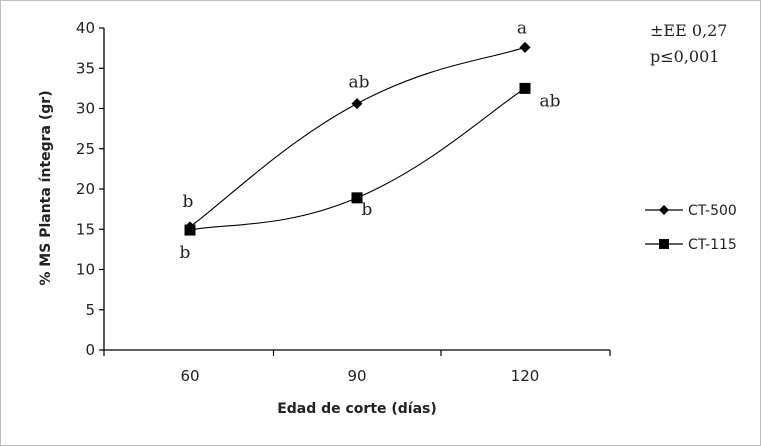  I want to click on y-tick-label: 10, so click(85, 270).